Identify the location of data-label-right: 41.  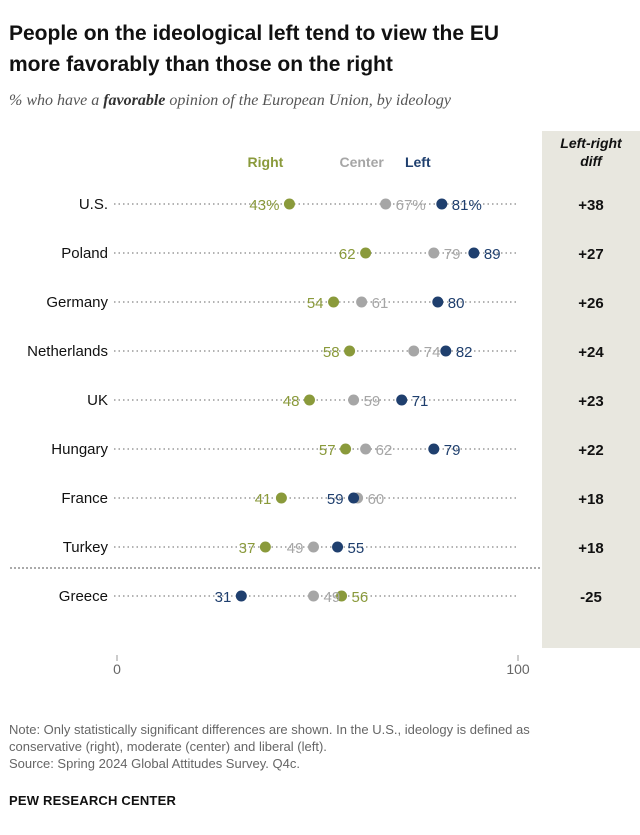
(263, 499).